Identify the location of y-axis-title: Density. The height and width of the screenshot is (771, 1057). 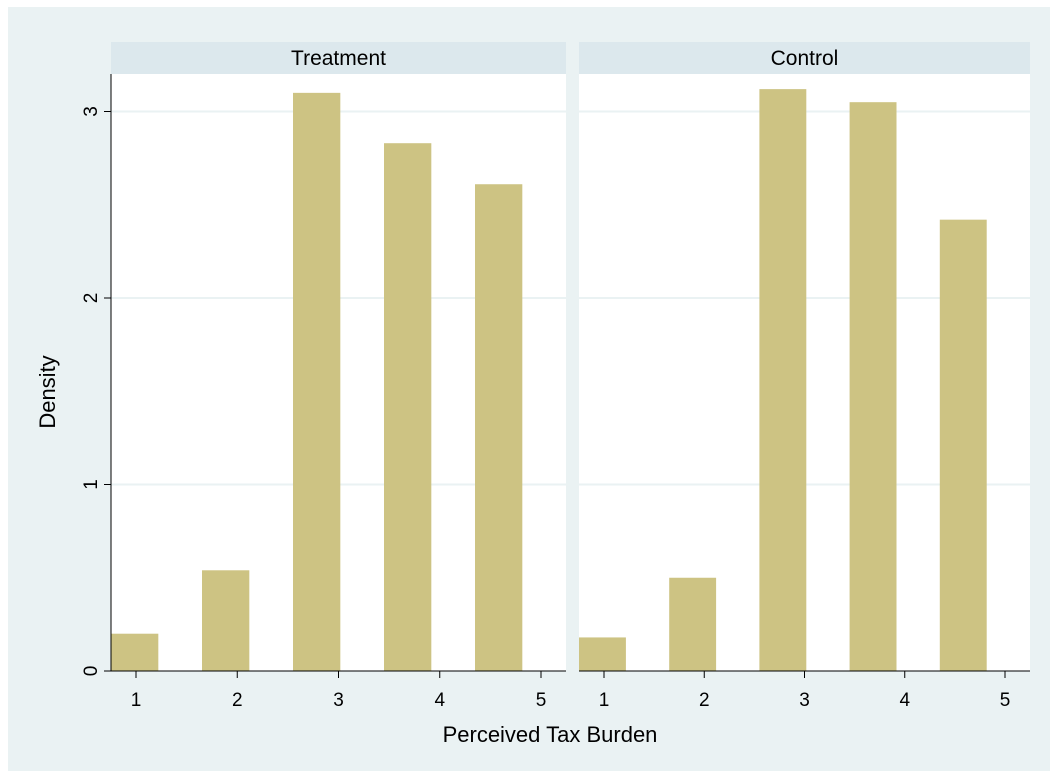
(47, 391).